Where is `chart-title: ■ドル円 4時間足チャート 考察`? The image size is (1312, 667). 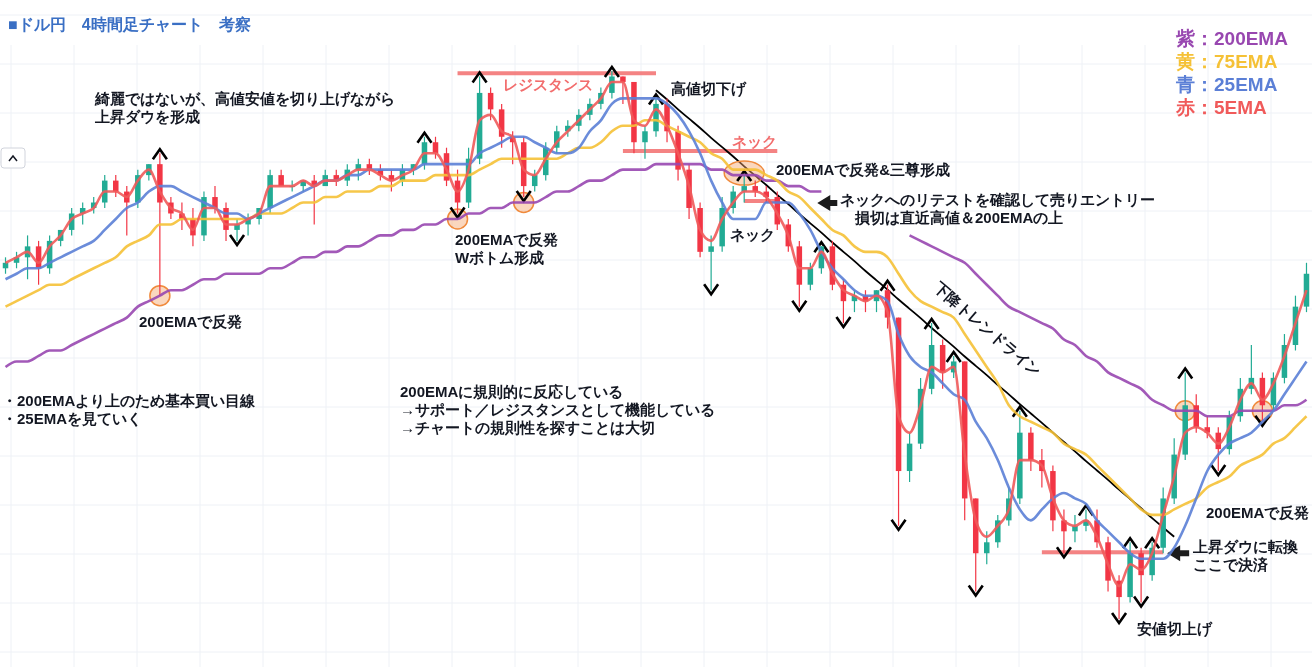
chart-title: ■ドル円 4時間足チャート 考察 is located at coordinates (129, 24).